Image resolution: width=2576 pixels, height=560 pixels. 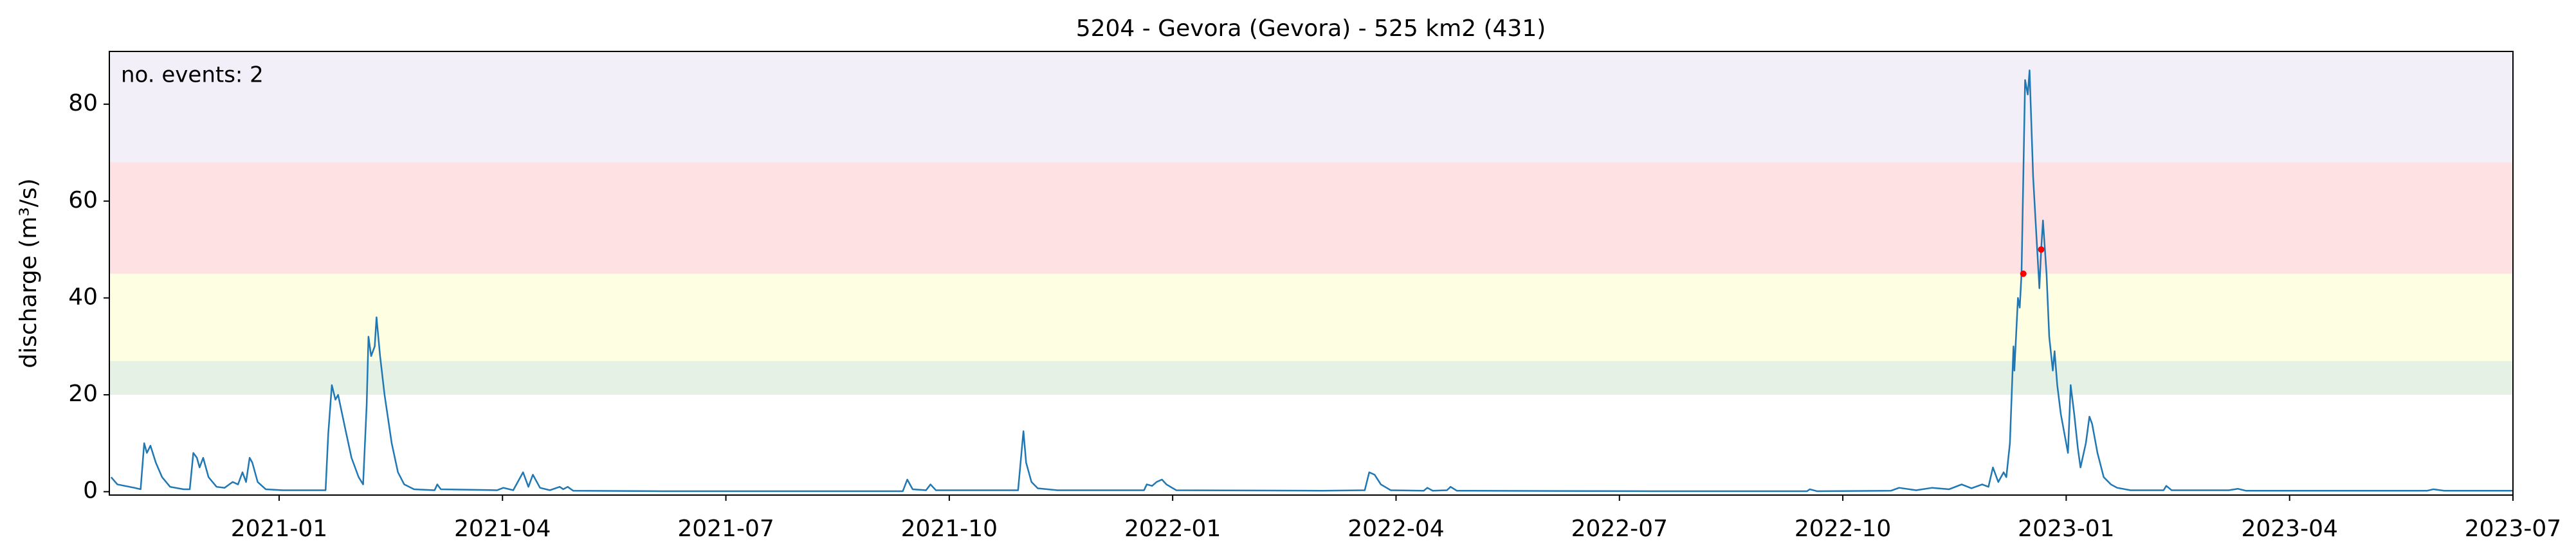 What do you see at coordinates (1395, 529) in the screenshot?
I see `x-tick-label: 2022-04` at bounding box center [1395, 529].